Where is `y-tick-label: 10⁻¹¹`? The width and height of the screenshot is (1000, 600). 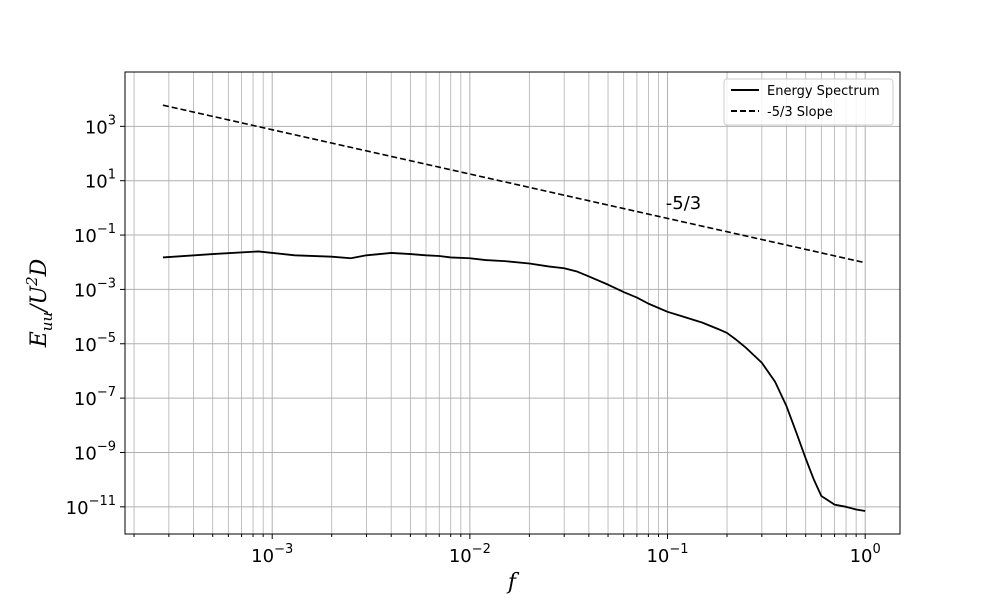
y-tick-label: 10⁻¹¹ is located at coordinates (91, 506).